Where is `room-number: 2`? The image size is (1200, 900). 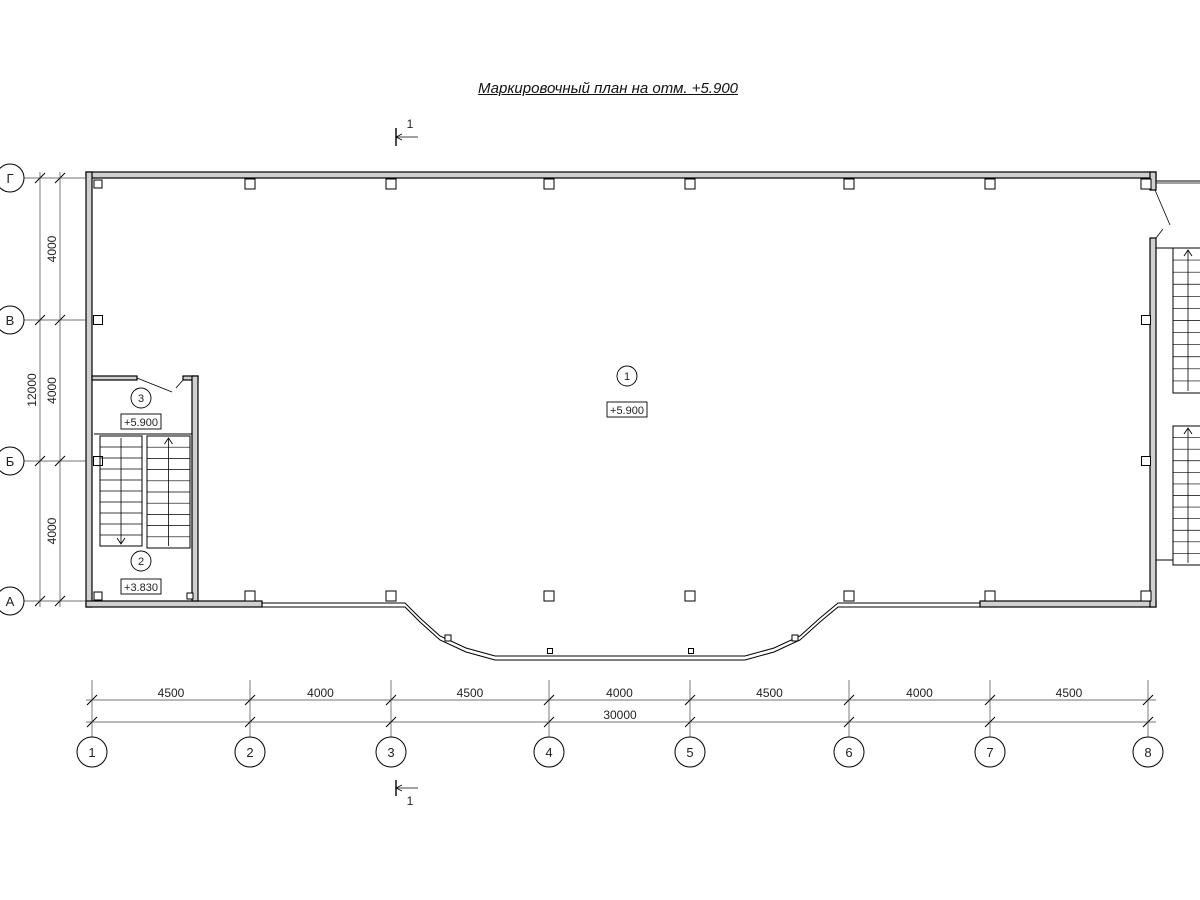 room-number: 2 is located at coordinates (141, 562).